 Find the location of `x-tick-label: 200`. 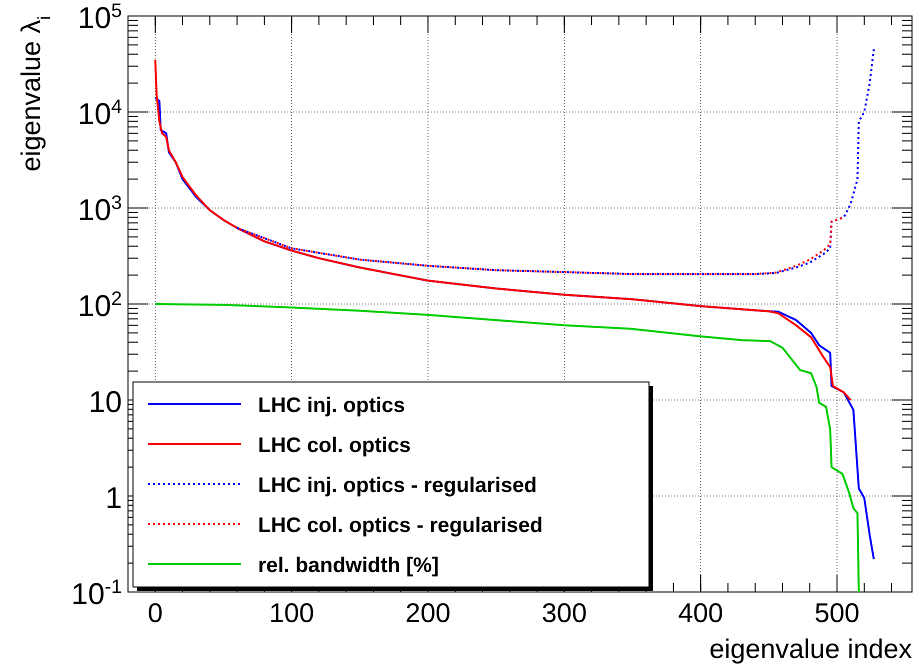

x-tick-label: 200 is located at coordinates (427, 613).